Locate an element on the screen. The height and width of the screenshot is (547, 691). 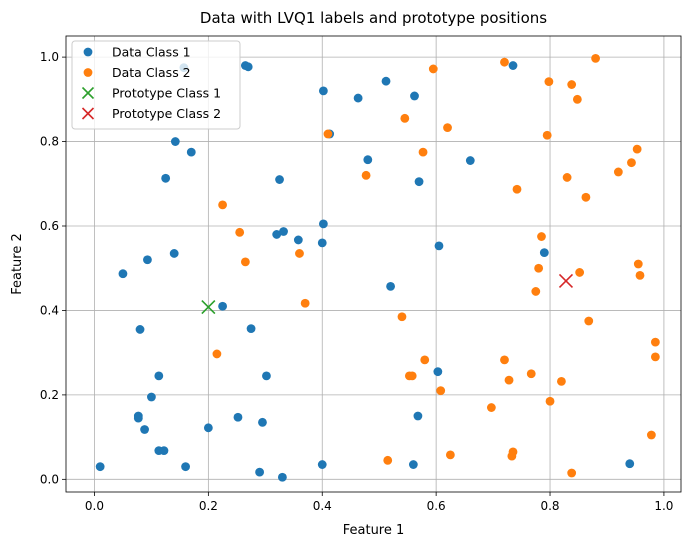
y-axis-ticks: 0.0 0.2 0.4 0.6 0.8 1.0 is located at coordinates (53, 268).